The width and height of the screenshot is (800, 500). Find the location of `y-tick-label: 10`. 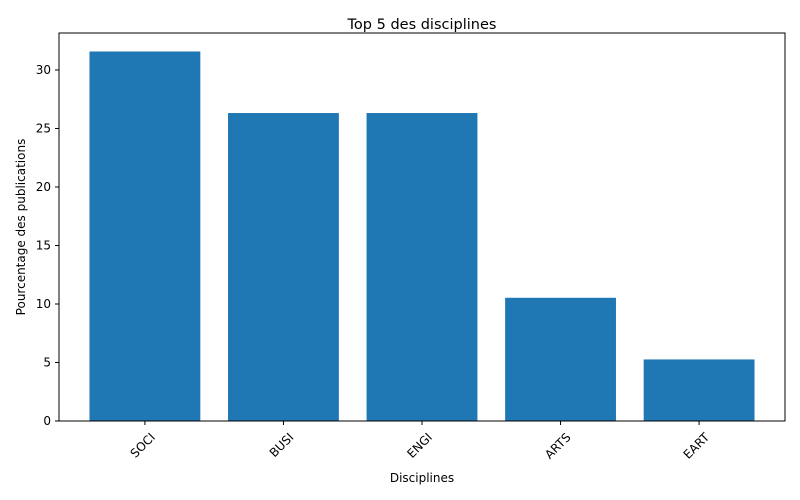

y-tick-label: 10 is located at coordinates (43, 304).